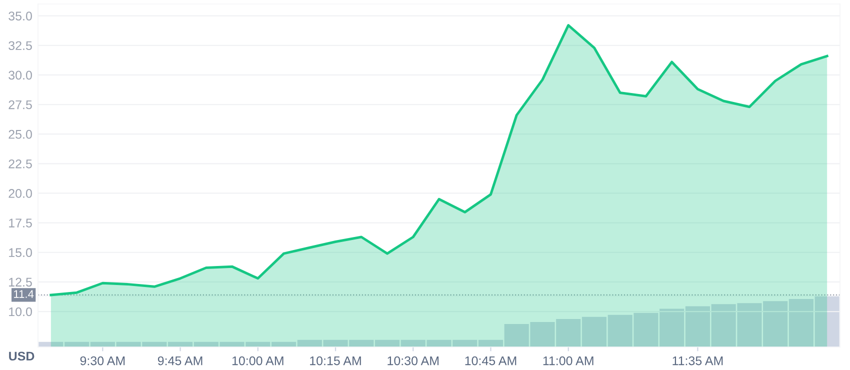 The width and height of the screenshot is (850, 370). I want to click on x-tick-label: 10:15 AM, so click(335, 361).